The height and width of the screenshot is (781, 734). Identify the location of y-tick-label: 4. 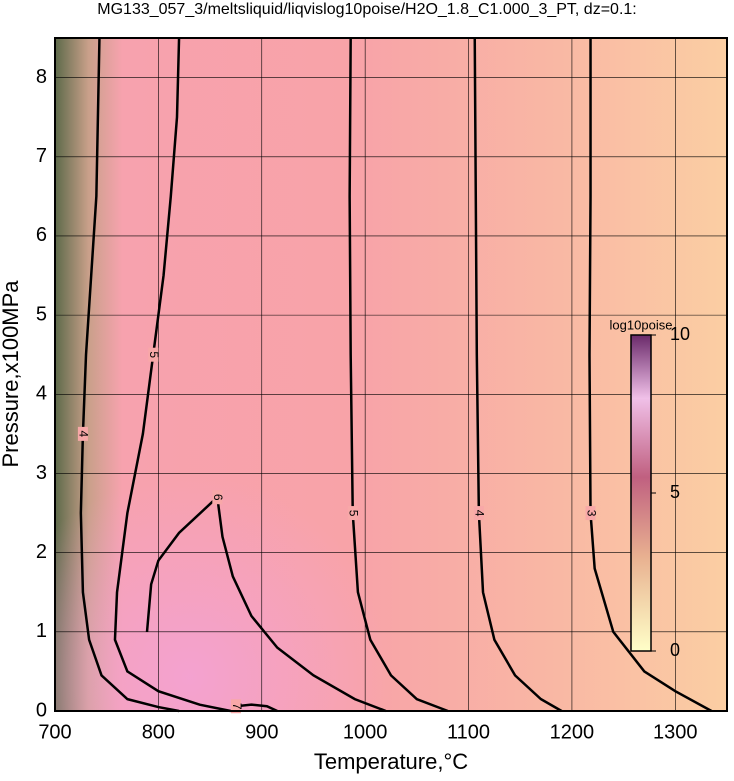
(41, 394).